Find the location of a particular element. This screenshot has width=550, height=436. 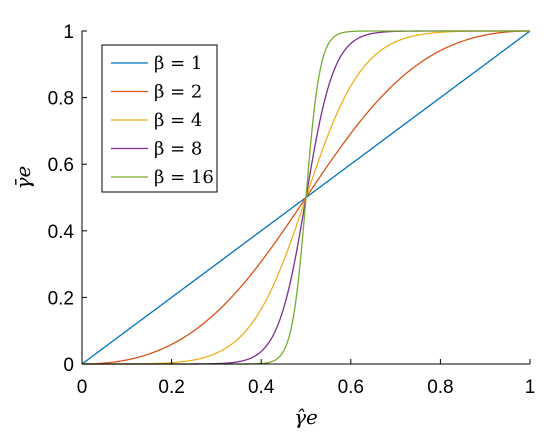

y-tick-label: 1 is located at coordinates (68, 32).